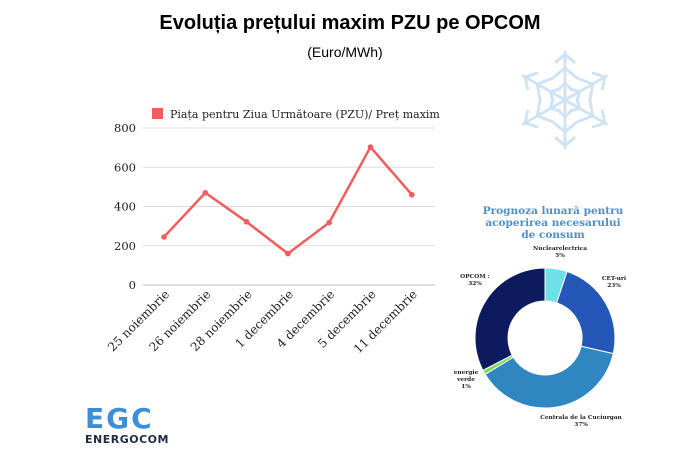  Describe the element at coordinates (475, 280) in the screenshot. I see `donut-label: OPCOM :32%` at that location.